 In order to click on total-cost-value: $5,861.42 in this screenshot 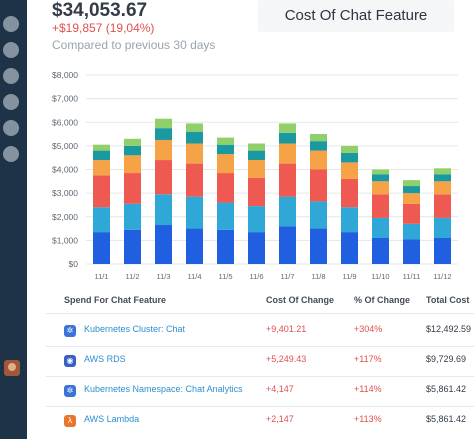, I will do `click(446, 389)`.